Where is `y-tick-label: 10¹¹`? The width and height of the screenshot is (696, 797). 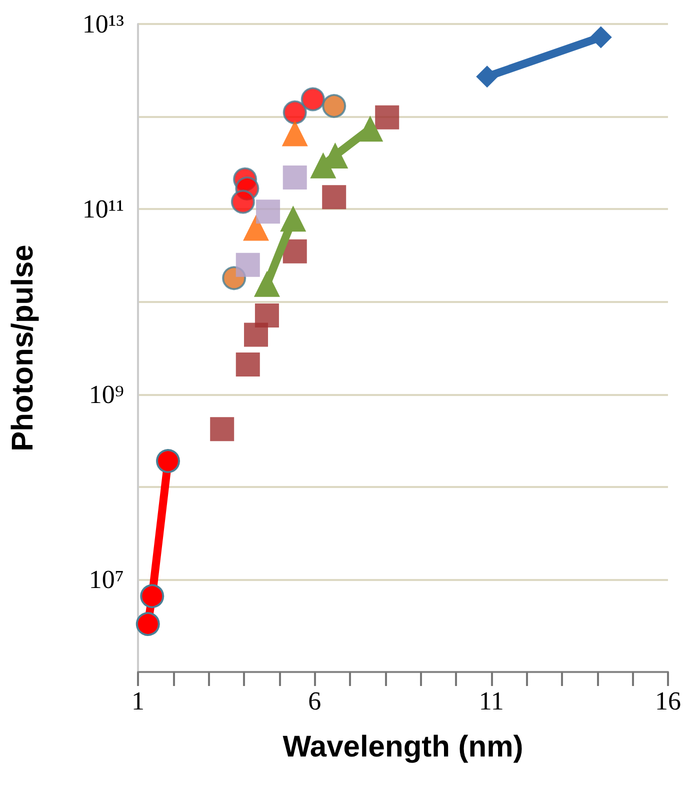 y-tick-label: 10¹¹ is located at coordinates (103, 209).